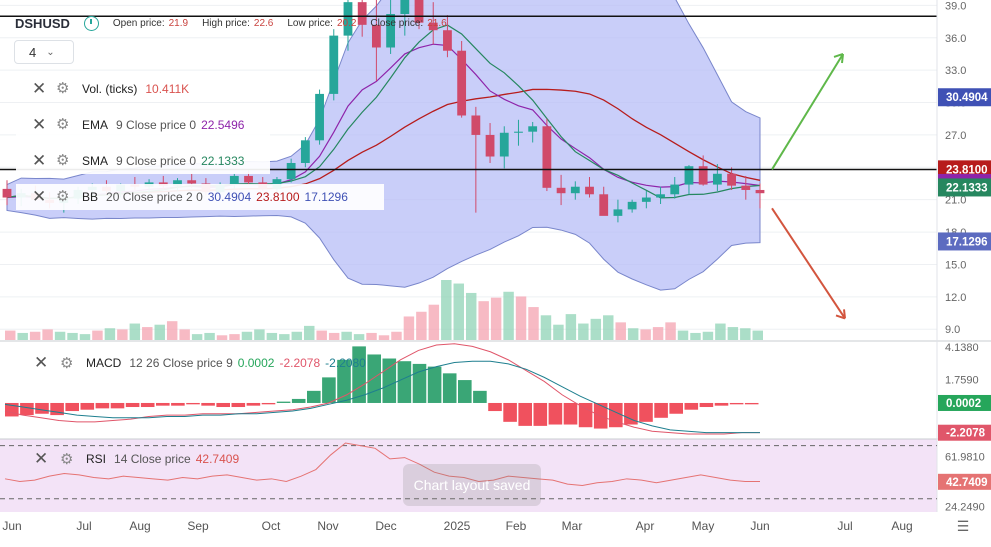 This screenshot has width=991, height=547. Describe the element at coordinates (472, 485) in the screenshot. I see `toast-message: Chart layout saved` at that location.